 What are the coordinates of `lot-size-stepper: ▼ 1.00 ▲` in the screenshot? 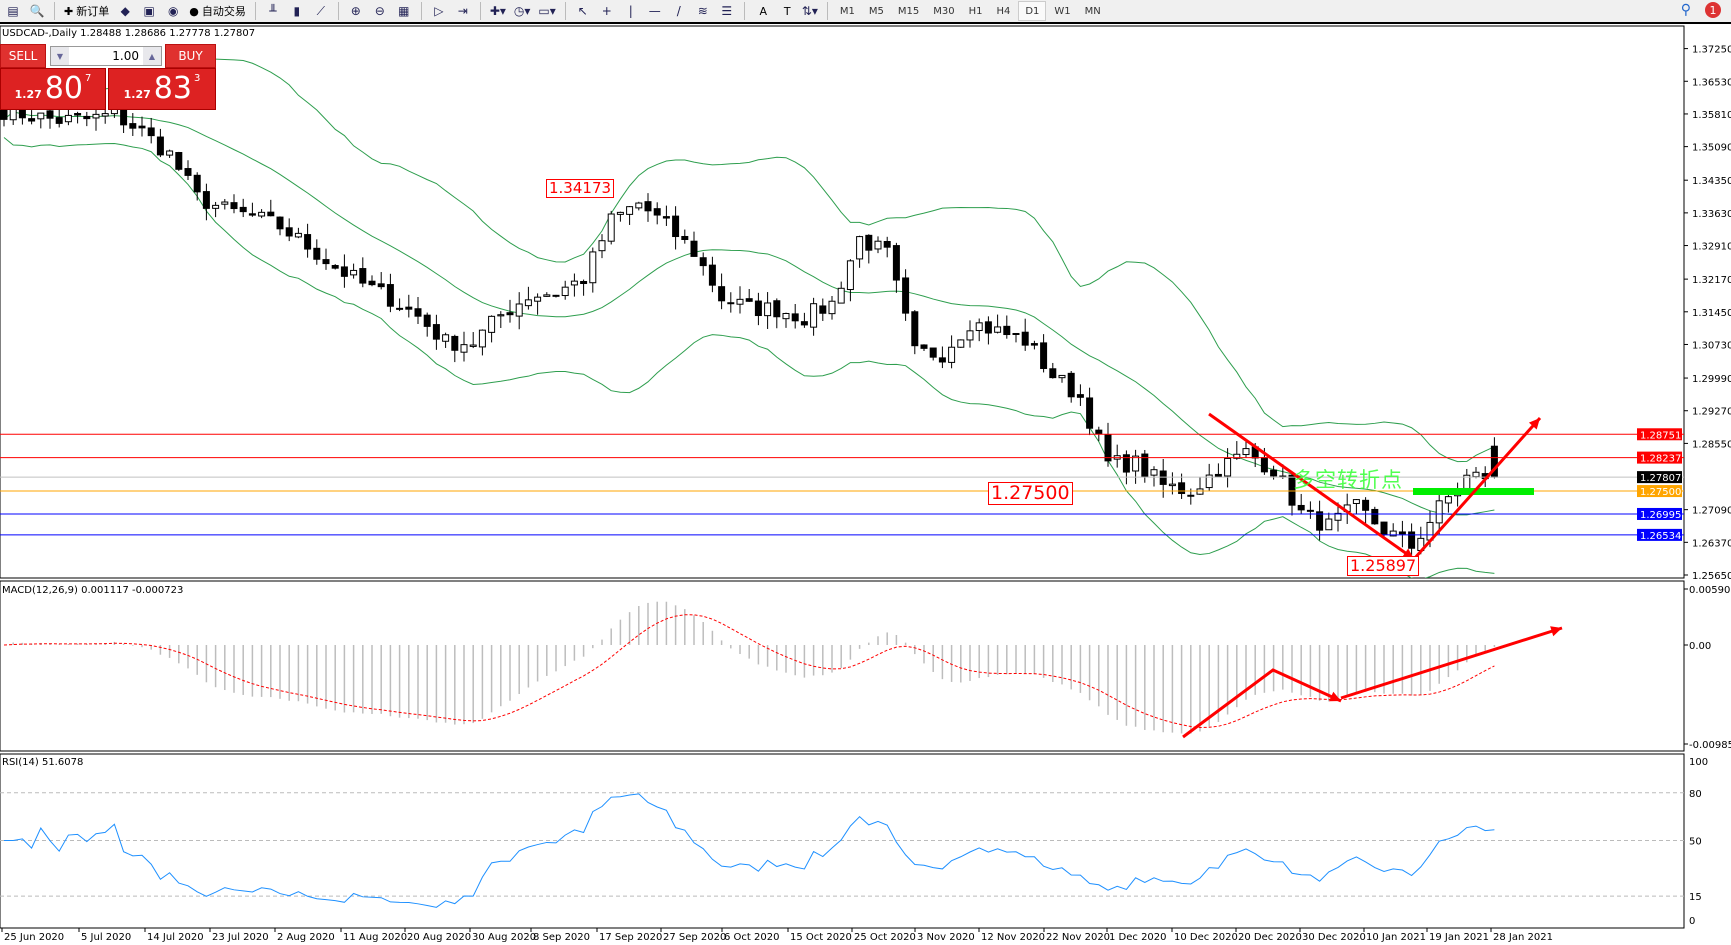 It's located at (106, 56).